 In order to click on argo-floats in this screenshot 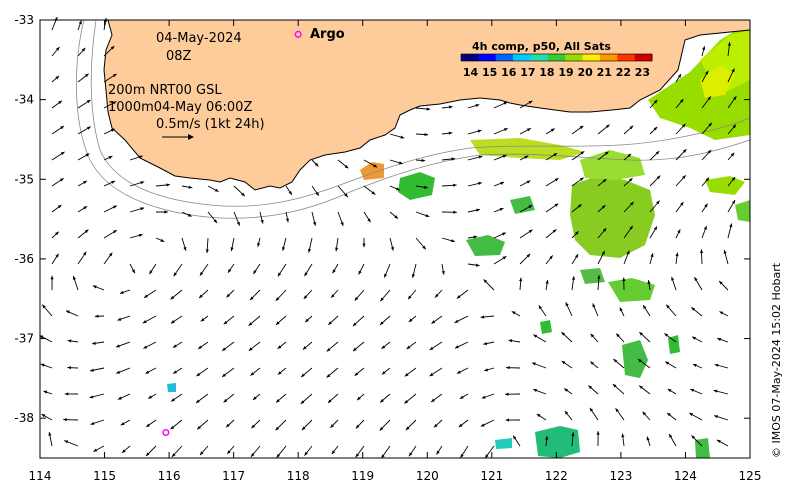, I will do `click(232, 233)`.